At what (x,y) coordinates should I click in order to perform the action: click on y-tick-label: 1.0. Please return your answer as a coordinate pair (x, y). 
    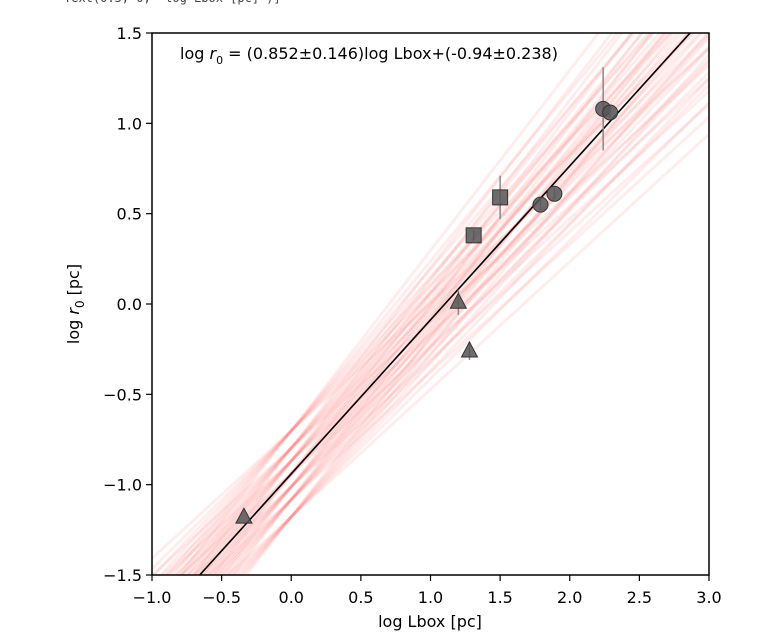
    Looking at the image, I should click on (129, 123).